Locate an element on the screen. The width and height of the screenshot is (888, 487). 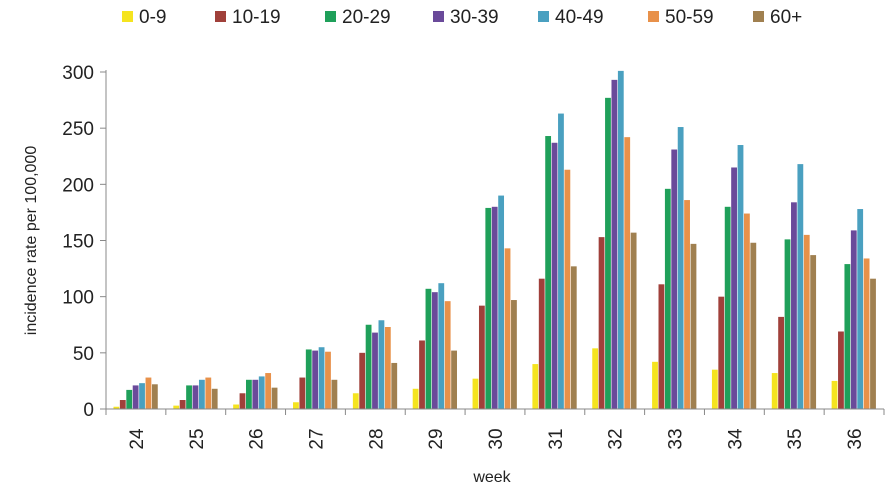
bar-60+-week-26 is located at coordinates (274, 398).